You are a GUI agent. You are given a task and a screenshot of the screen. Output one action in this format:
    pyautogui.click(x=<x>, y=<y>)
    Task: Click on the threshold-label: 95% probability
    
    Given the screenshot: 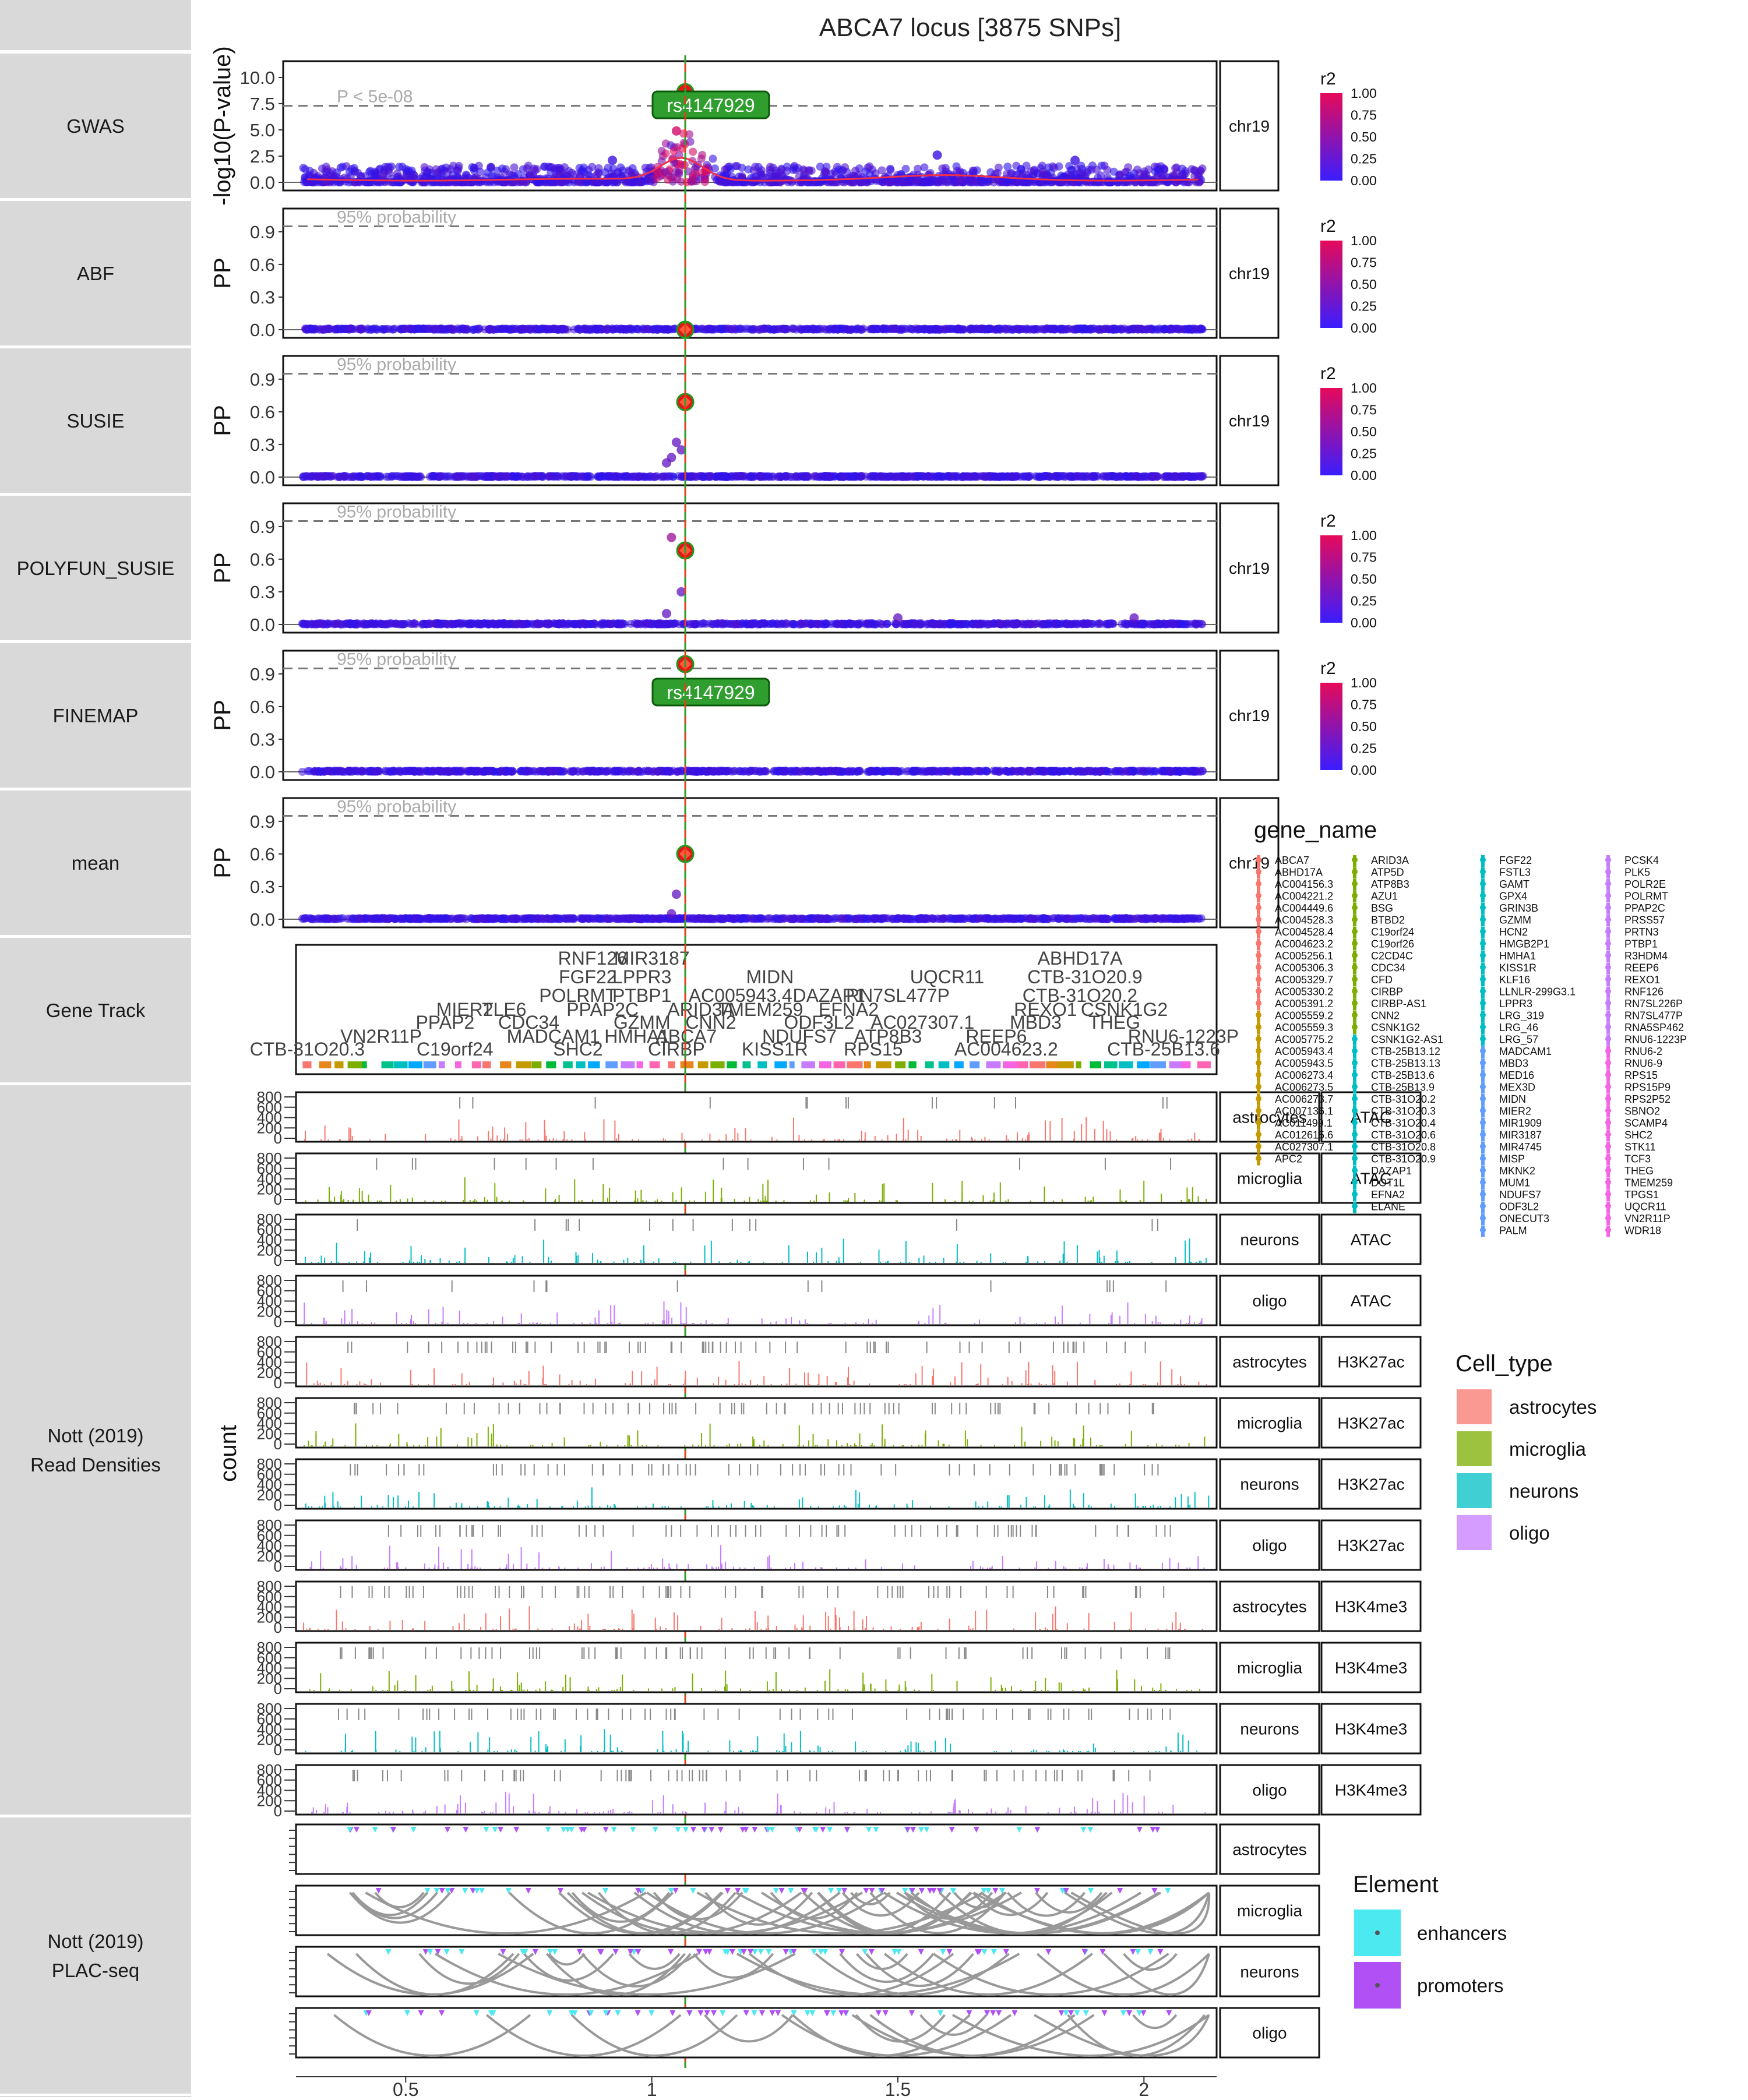 What is the action you would take?
    pyautogui.click(x=396, y=659)
    